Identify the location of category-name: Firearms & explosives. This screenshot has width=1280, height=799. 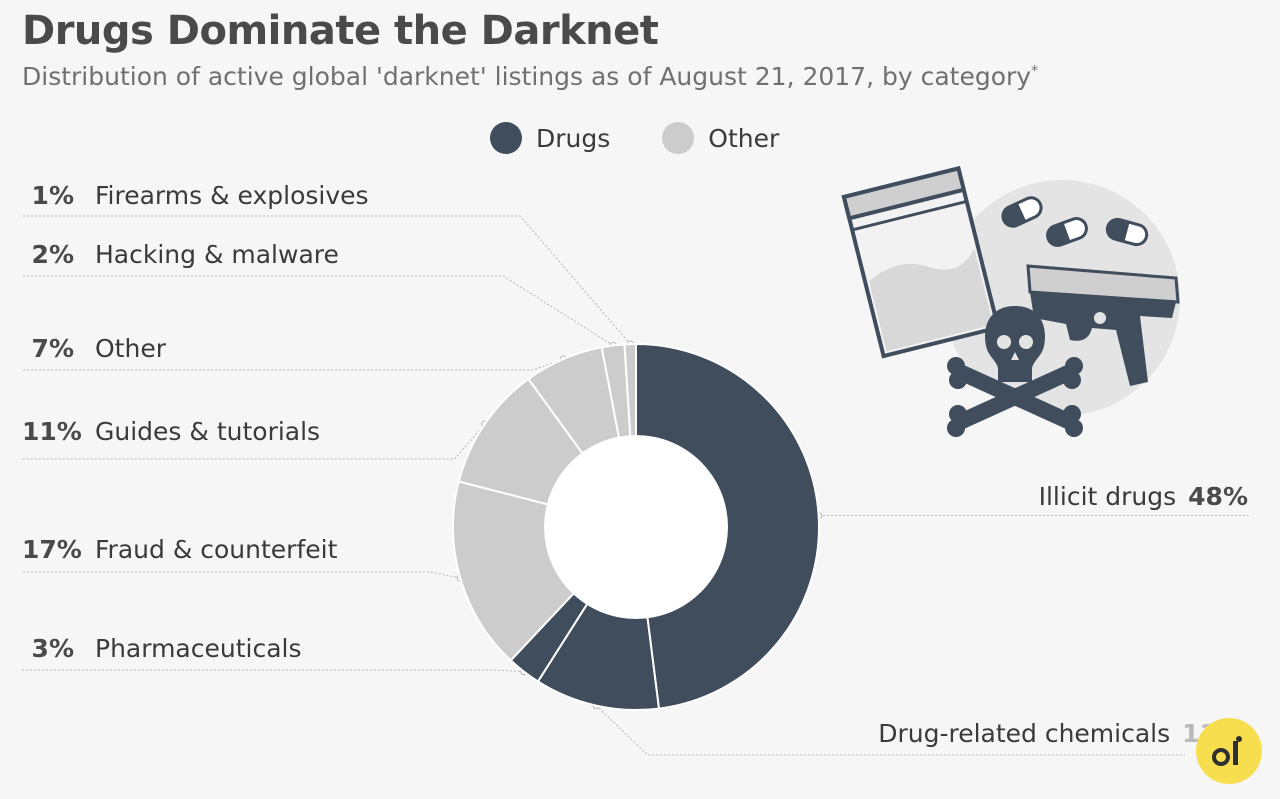
(232, 195).